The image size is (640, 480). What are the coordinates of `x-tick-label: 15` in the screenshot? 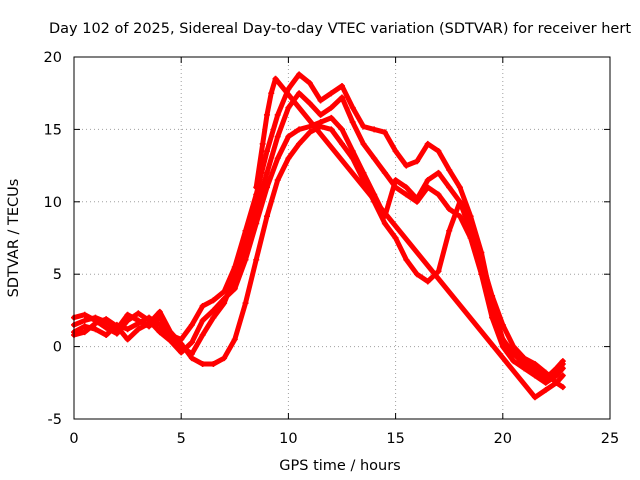 It's located at (395, 439).